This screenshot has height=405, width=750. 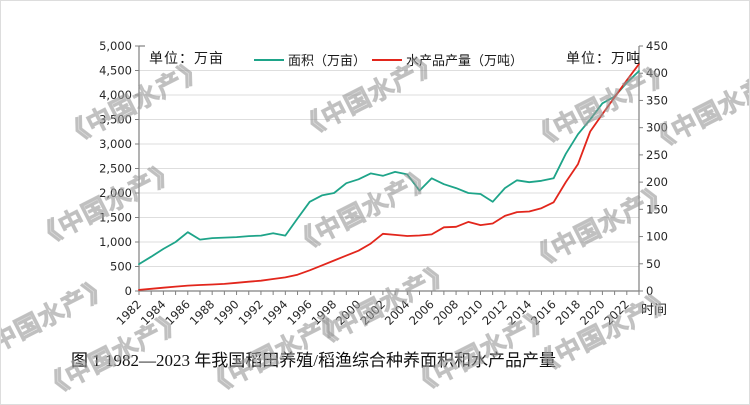 I want to click on svg-text: 2002, so click(x=372, y=312).